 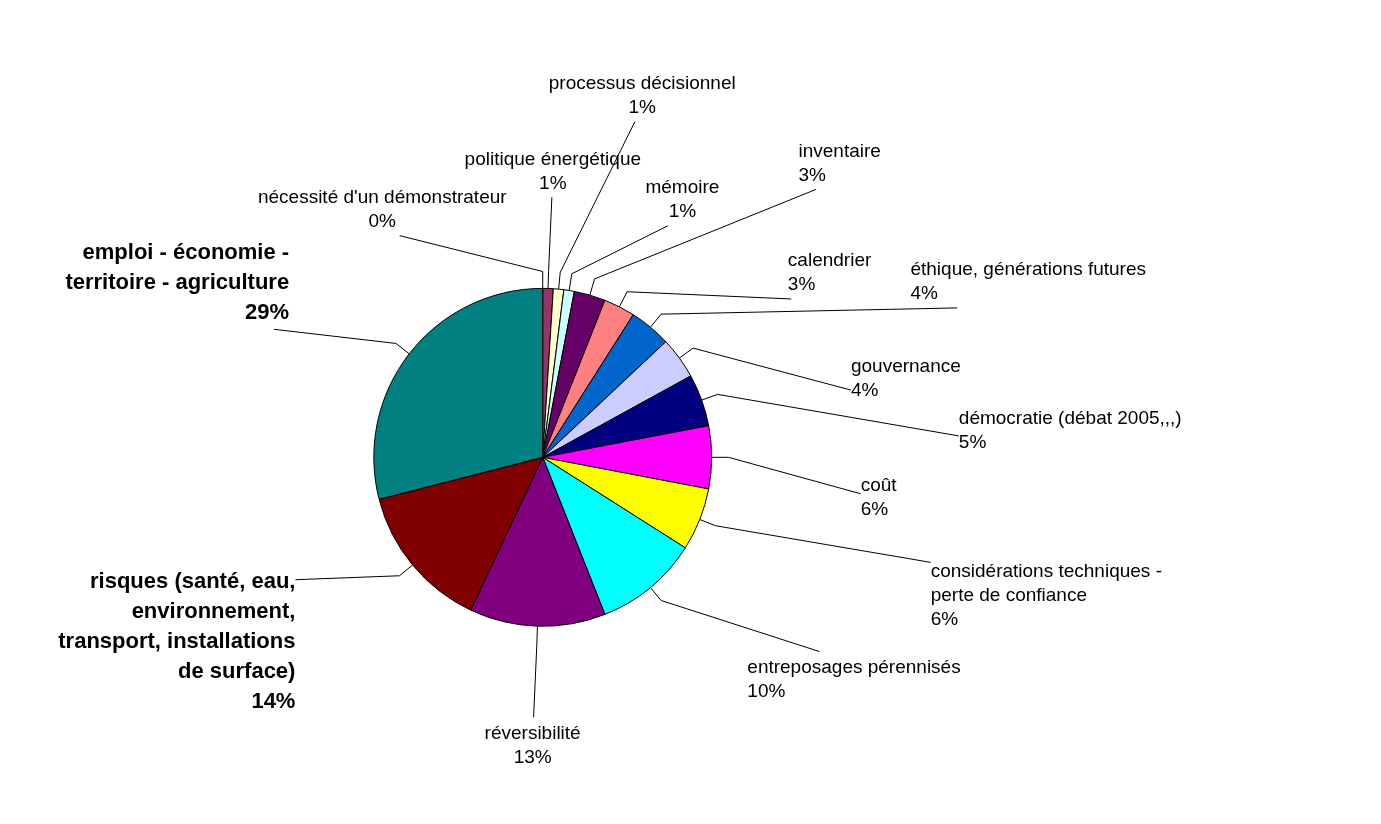 What do you see at coordinates (1028, 269) in the screenshot?
I see `slice-label: éthique, générations futures` at bounding box center [1028, 269].